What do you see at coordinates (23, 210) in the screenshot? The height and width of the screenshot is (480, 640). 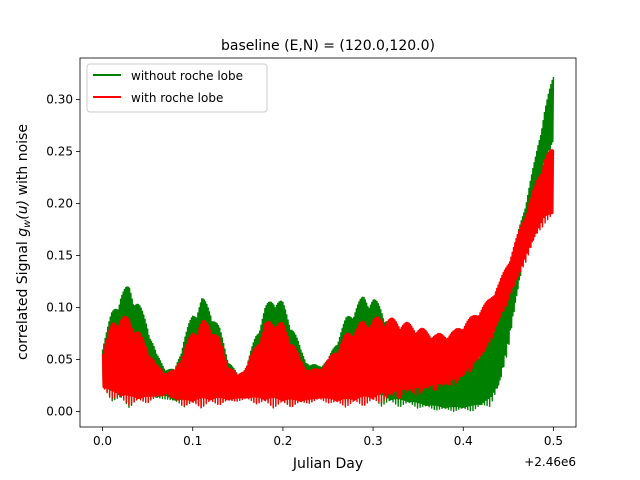 I see `y-axis-label-args: (u)` at bounding box center [23, 210].